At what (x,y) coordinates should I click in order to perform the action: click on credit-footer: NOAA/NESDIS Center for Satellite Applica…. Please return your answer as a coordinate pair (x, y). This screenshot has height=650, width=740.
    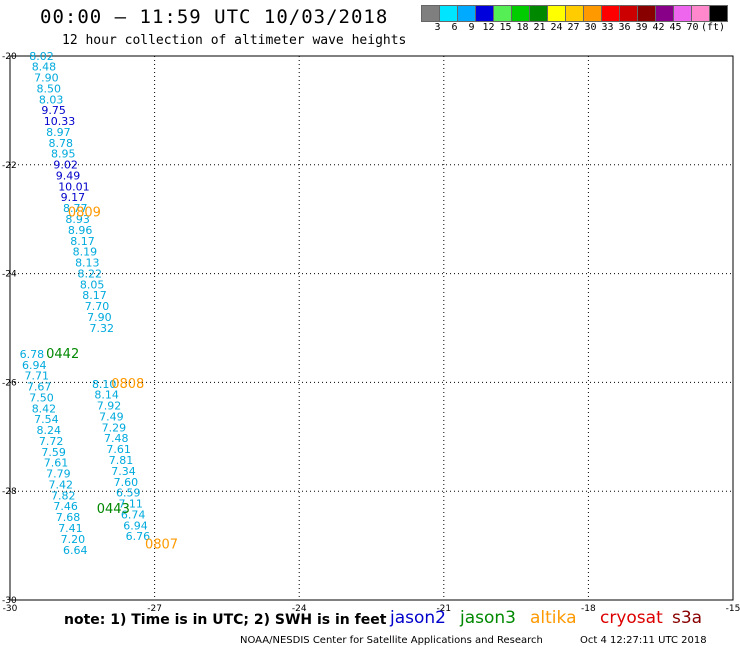
    Looking at the image, I should click on (473, 640).